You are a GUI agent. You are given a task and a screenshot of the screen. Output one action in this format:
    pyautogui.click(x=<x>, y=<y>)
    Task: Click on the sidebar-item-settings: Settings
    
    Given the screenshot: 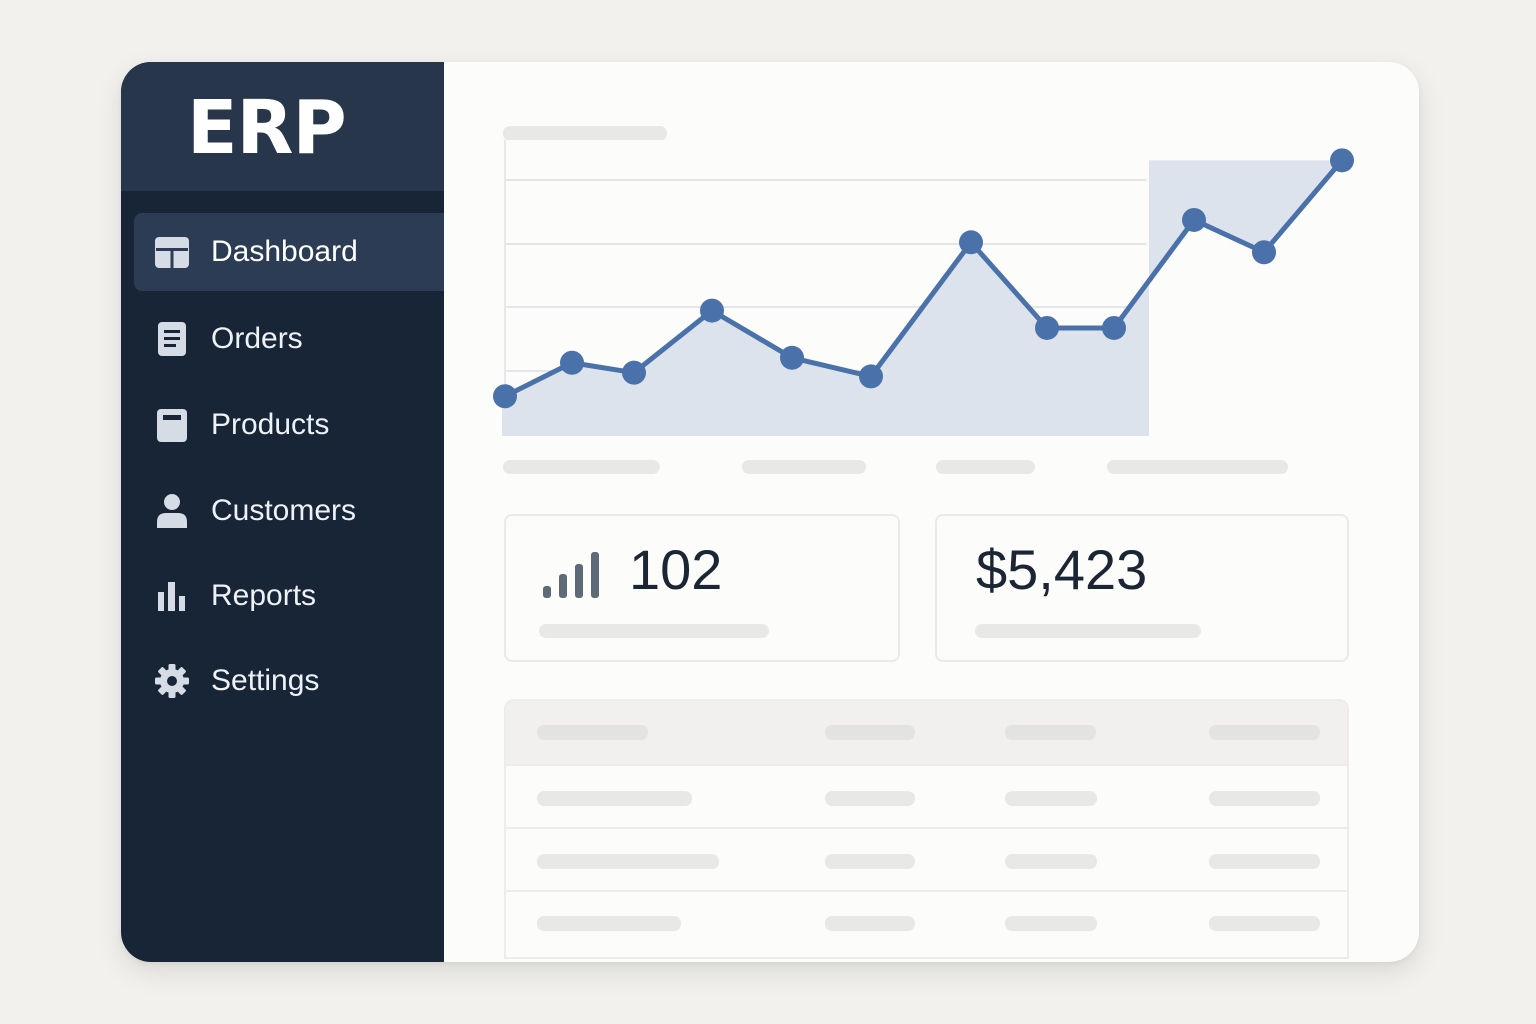 What is the action you would take?
    pyautogui.click(x=289, y=681)
    